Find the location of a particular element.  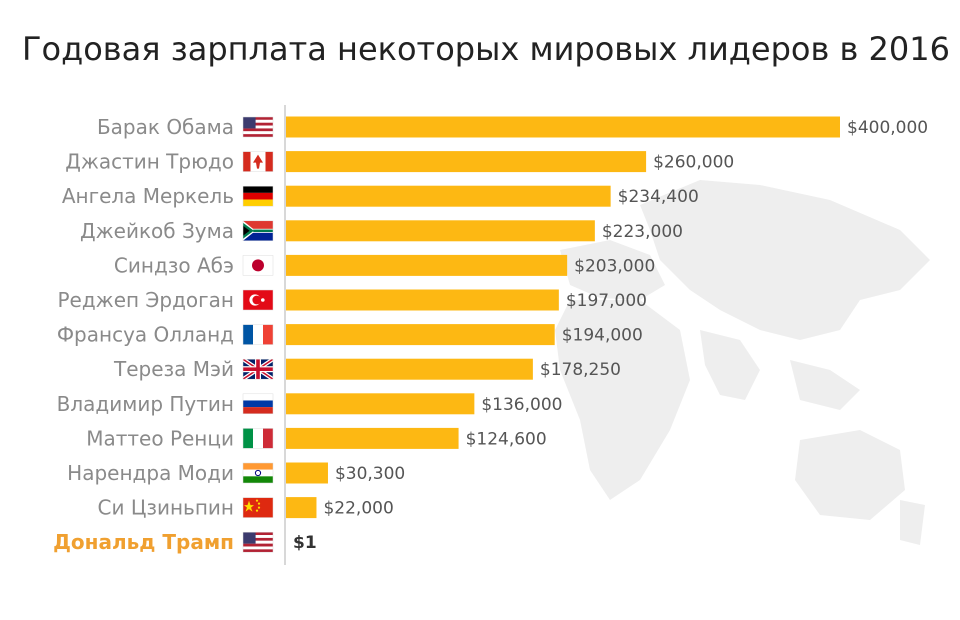

bar-row: Маттео Ренци $124,600 is located at coordinates (316, 438).